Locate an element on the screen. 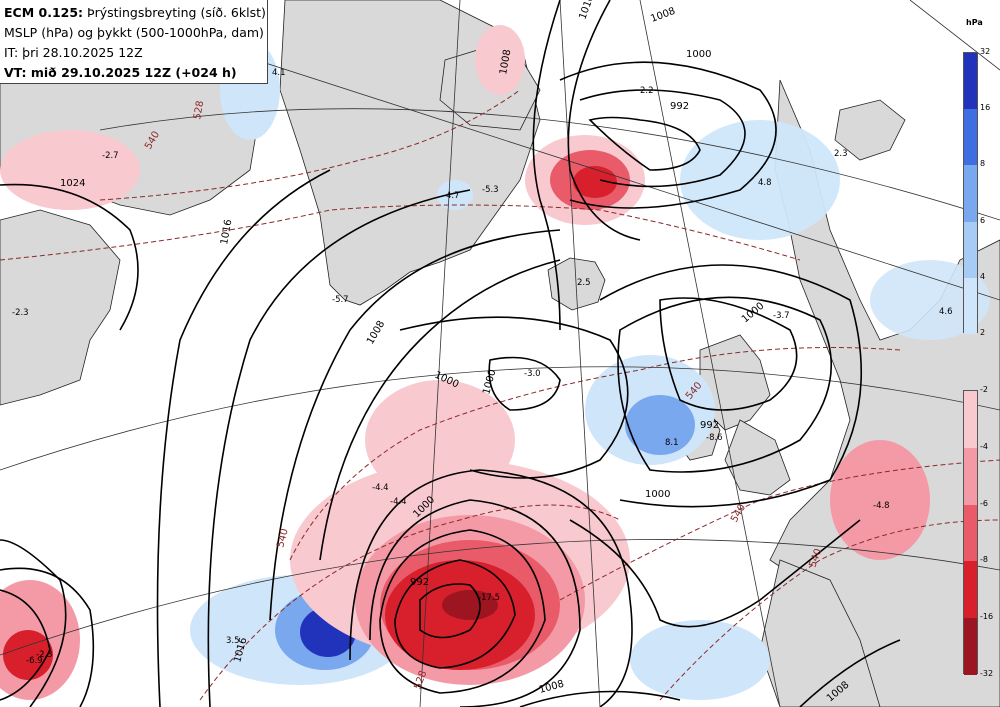 The height and width of the screenshot is (707, 1000). colorbar-negative-tick: -16 is located at coordinates (987, 617).